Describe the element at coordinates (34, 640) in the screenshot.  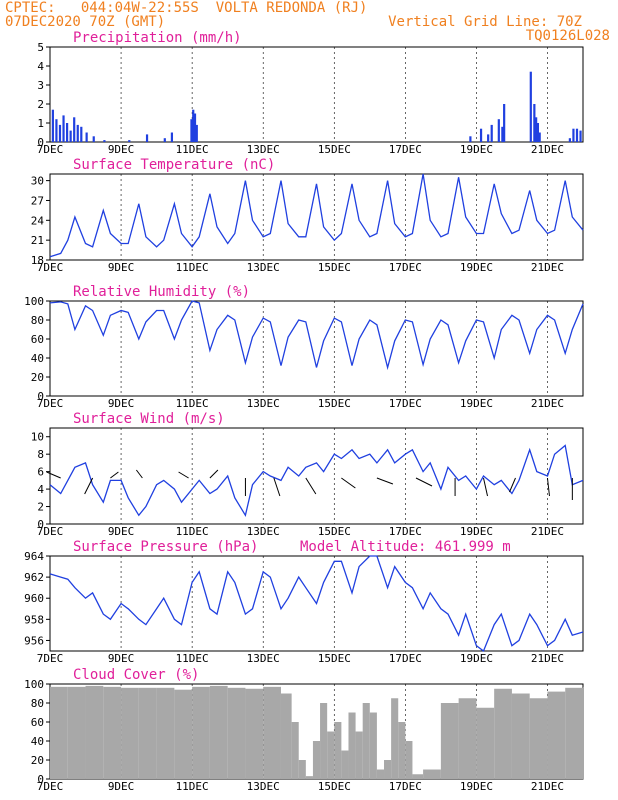
I see `y-tick-label: 956` at that location.